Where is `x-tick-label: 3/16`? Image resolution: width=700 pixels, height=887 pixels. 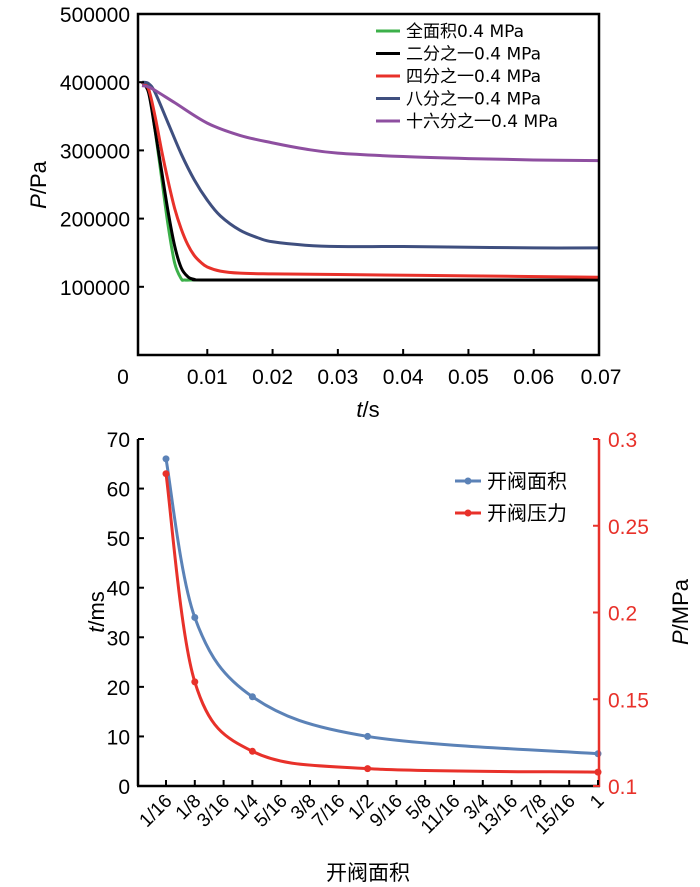
x-tick-label: 3/16 is located at coordinates (213, 811).